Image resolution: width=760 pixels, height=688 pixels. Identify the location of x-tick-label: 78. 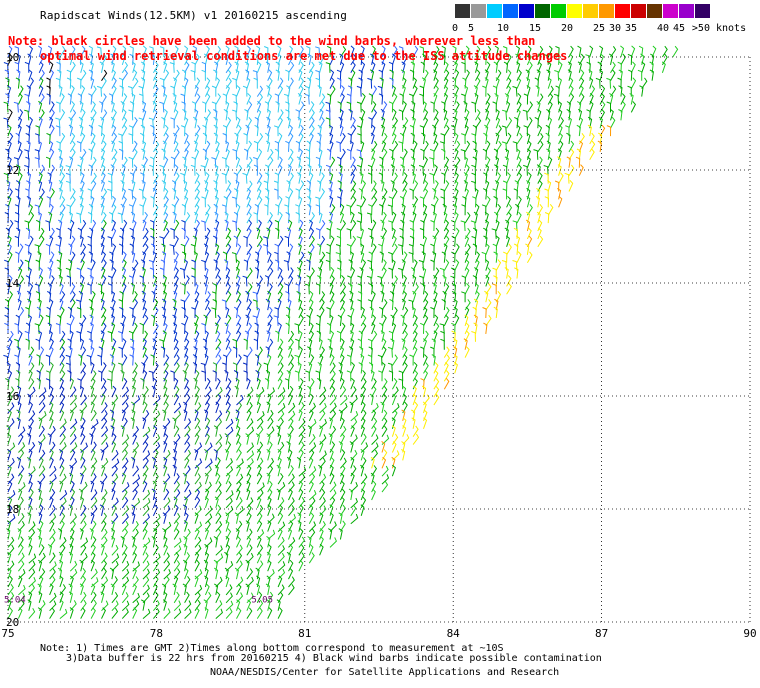
(156, 633).